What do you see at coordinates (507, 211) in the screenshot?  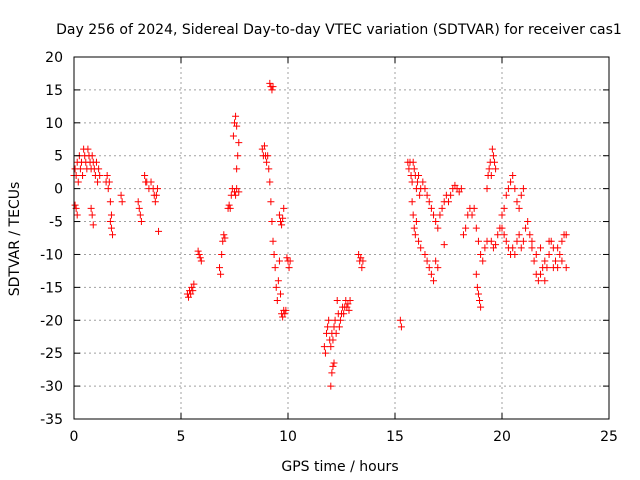 I see `series-seg-af` at bounding box center [507, 211].